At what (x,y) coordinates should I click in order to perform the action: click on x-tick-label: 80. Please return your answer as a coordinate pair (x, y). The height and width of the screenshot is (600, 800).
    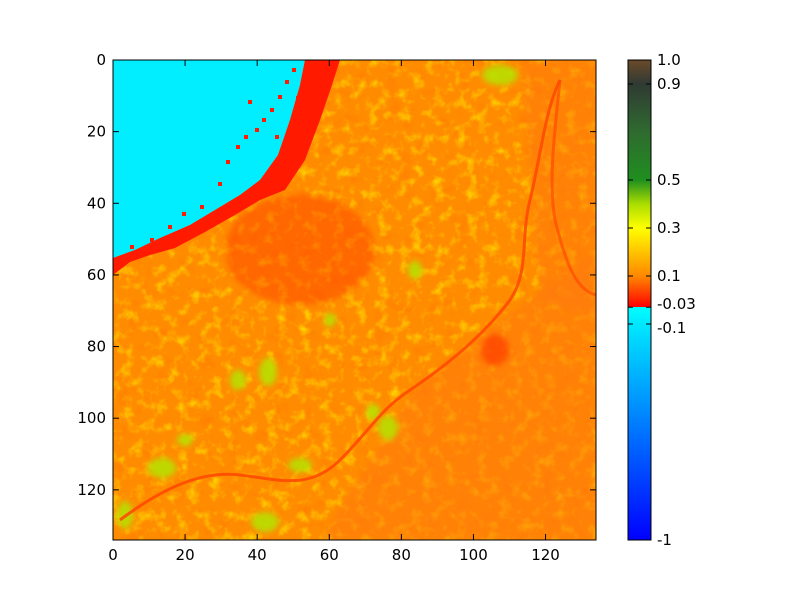
    Looking at the image, I should click on (401, 555).